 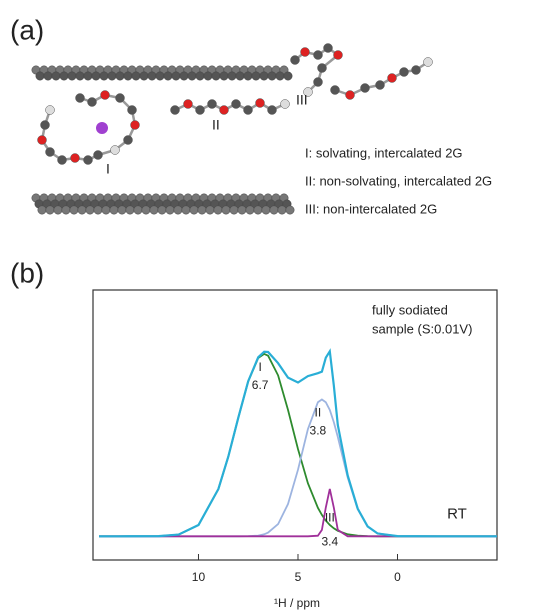 What do you see at coordinates (371, 208) in the screenshot?
I see `legend-text: III: non-intercalated 2G` at bounding box center [371, 208].